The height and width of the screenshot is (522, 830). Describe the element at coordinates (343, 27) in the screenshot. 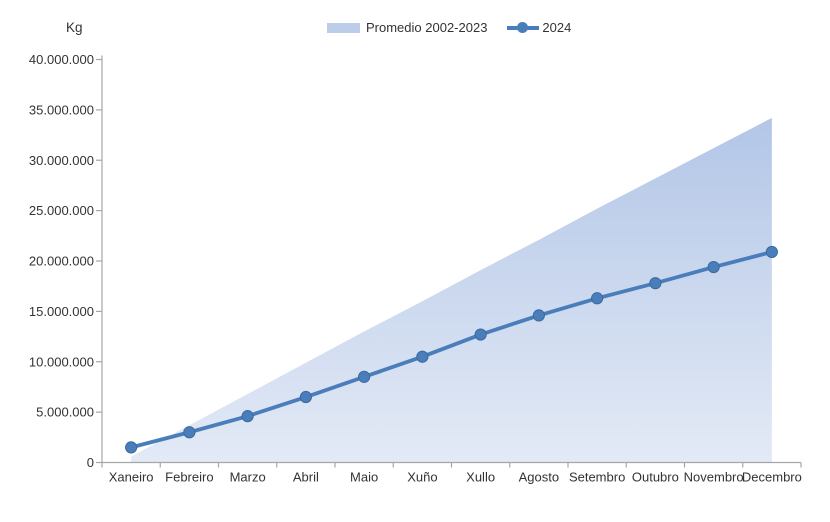

I see `area-swatch-icon` at that location.